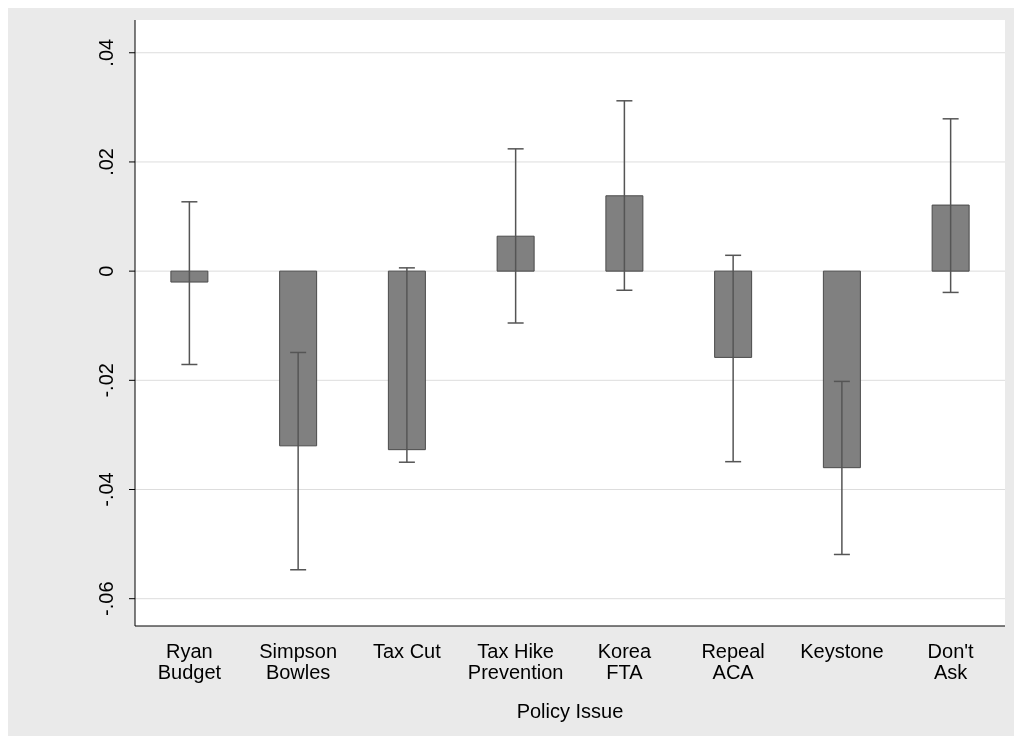 The height and width of the screenshot is (744, 1022). I want to click on y-tick-label: .02, so click(106, 162).